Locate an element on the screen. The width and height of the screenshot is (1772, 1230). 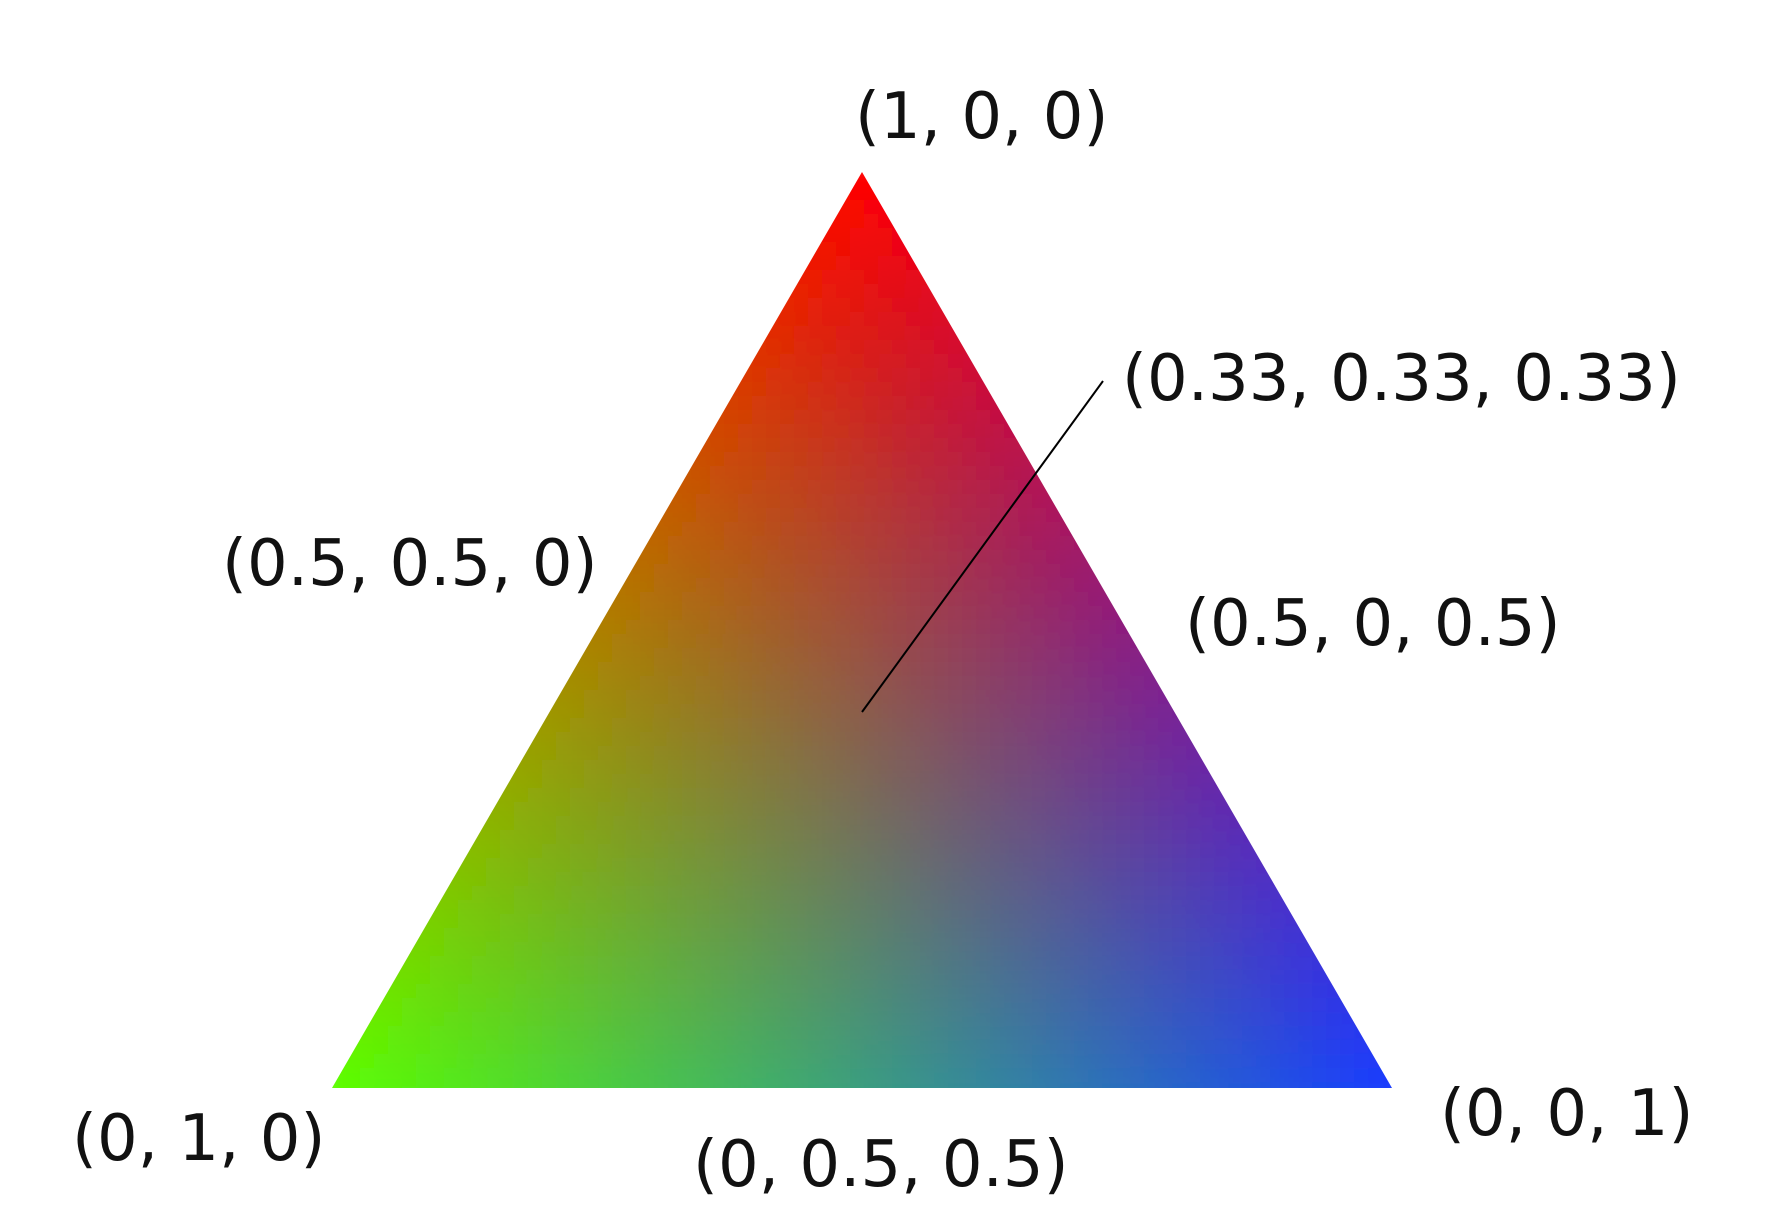
right-vertex-label: (0, 0, 1) is located at coordinates (1566, 1114).